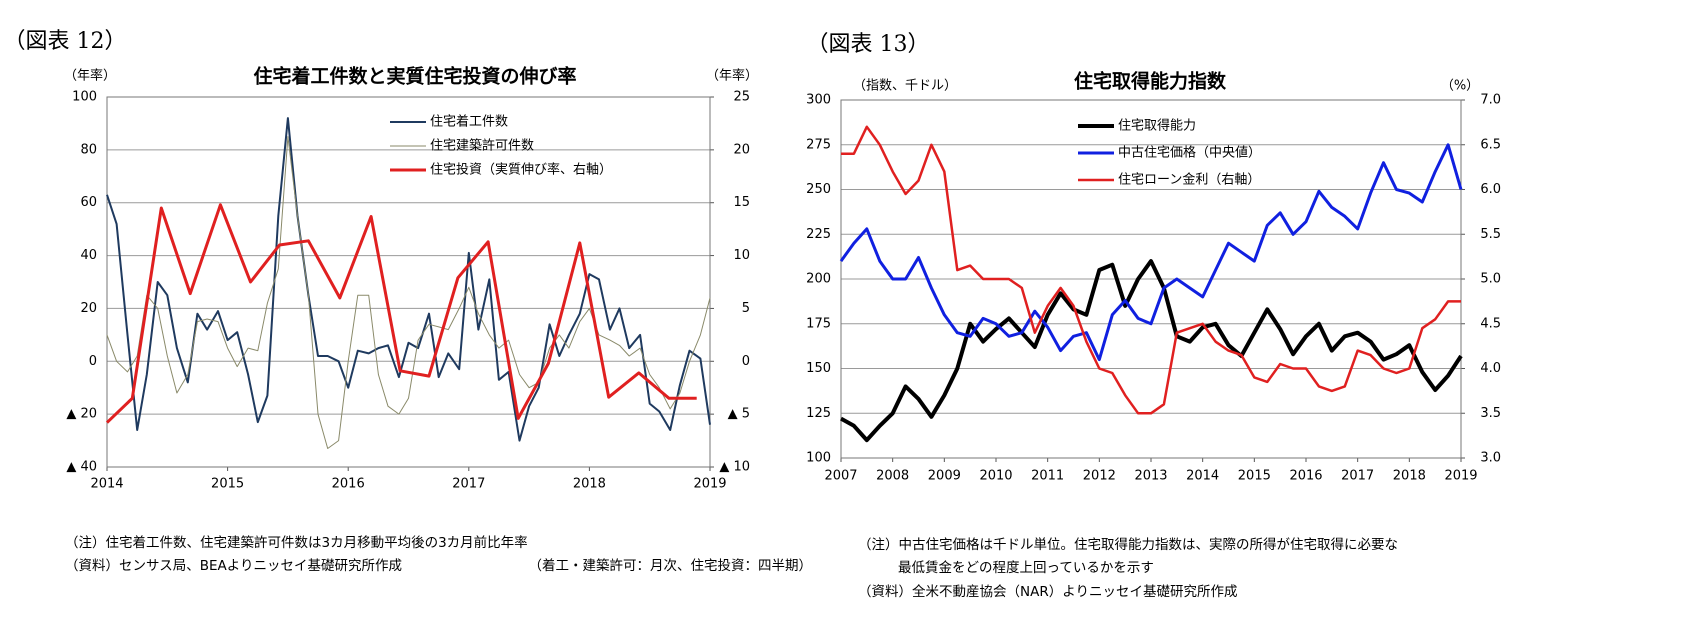  I want to click on y-tick-label: 250, so click(818, 189).